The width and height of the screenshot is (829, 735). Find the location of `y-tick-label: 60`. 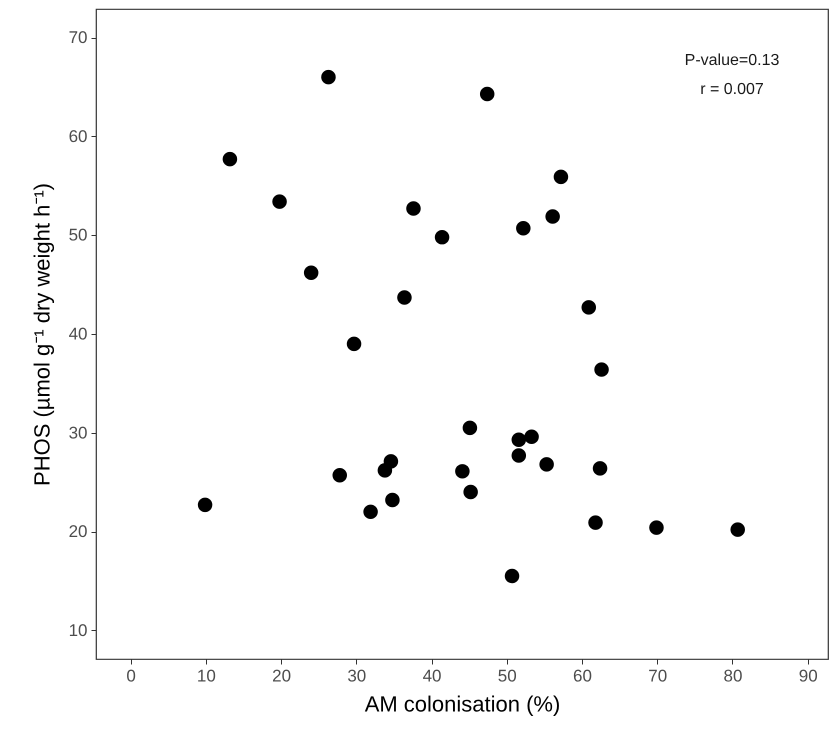

y-tick-label: 60 is located at coordinates (78, 136).